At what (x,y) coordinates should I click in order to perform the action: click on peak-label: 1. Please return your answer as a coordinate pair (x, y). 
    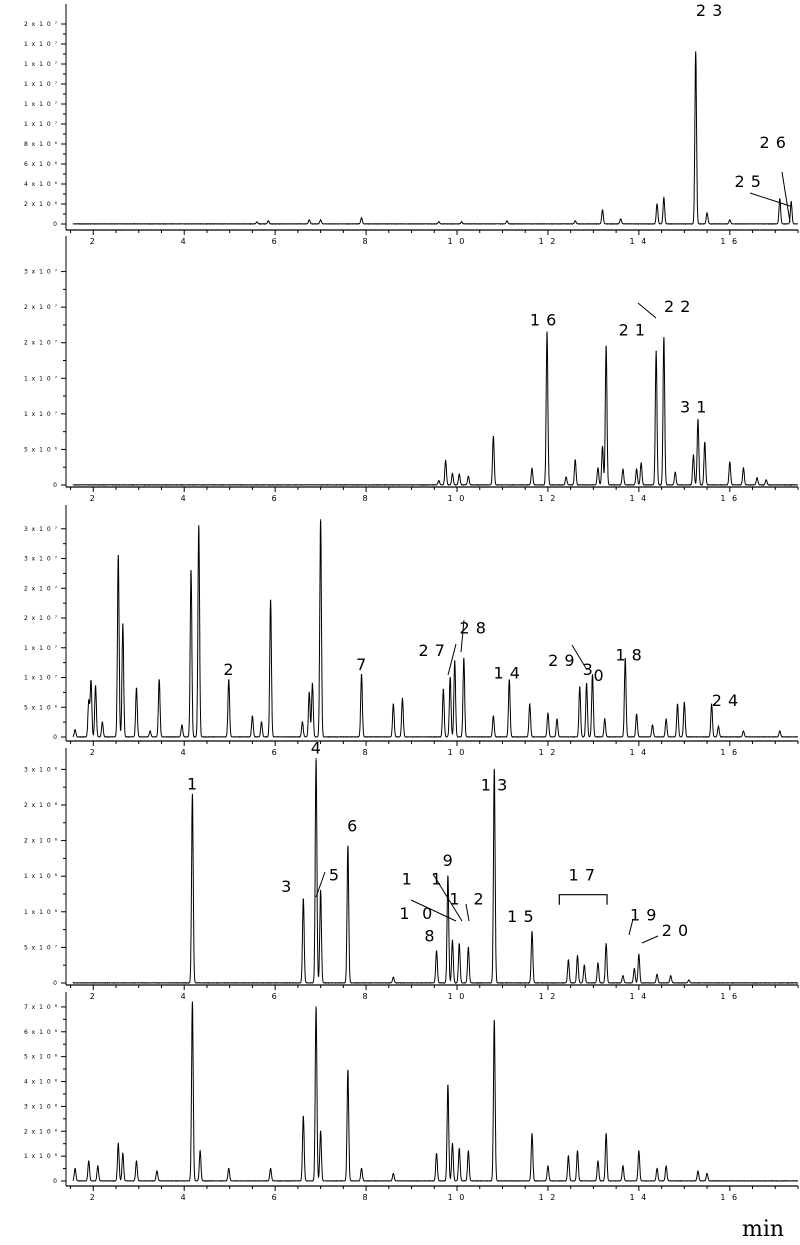
    Looking at the image, I should click on (407, 879).